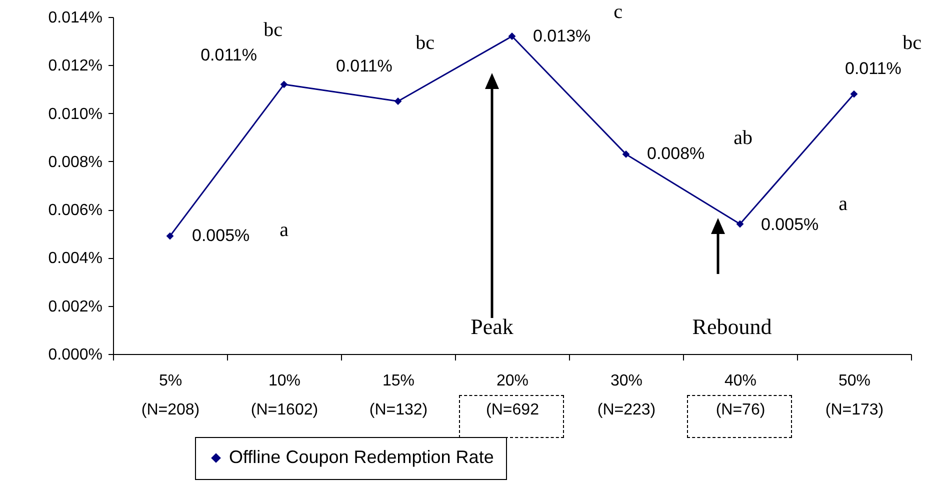 The image size is (934, 487). Describe the element at coordinates (75, 307) in the screenshot. I see `y-tick-label: 0.002%` at that location.